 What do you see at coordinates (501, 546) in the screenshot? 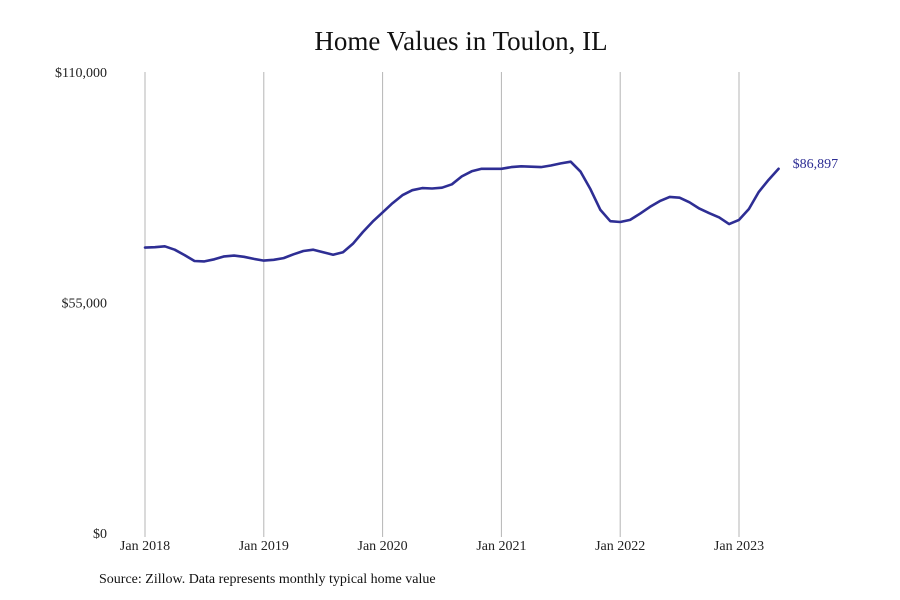
I see `x-tick-label: Jan 2021` at bounding box center [501, 546].